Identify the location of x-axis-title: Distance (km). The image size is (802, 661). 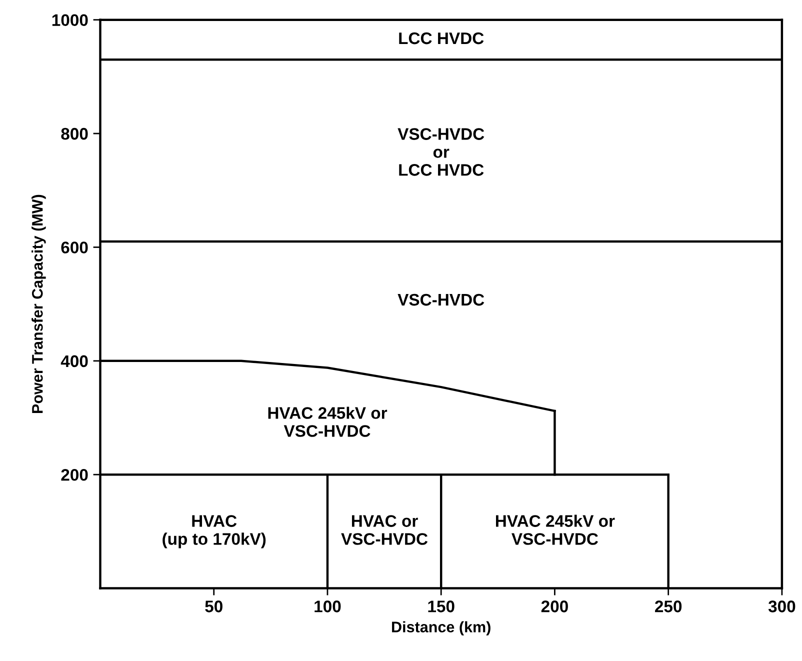
(441, 628).